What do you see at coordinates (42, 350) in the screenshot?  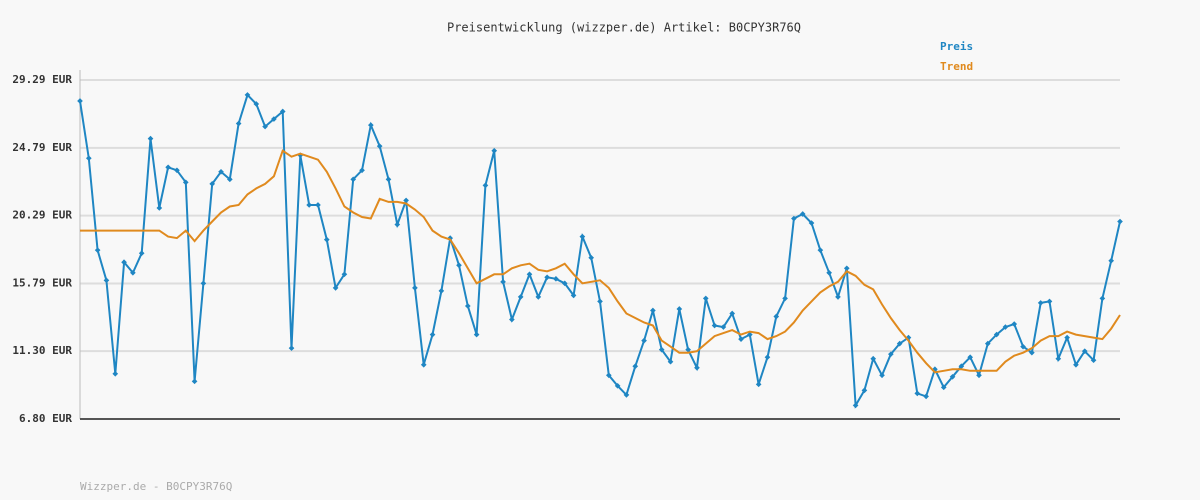 I see `y-tick-label: 11.30 EUR` at bounding box center [42, 350].